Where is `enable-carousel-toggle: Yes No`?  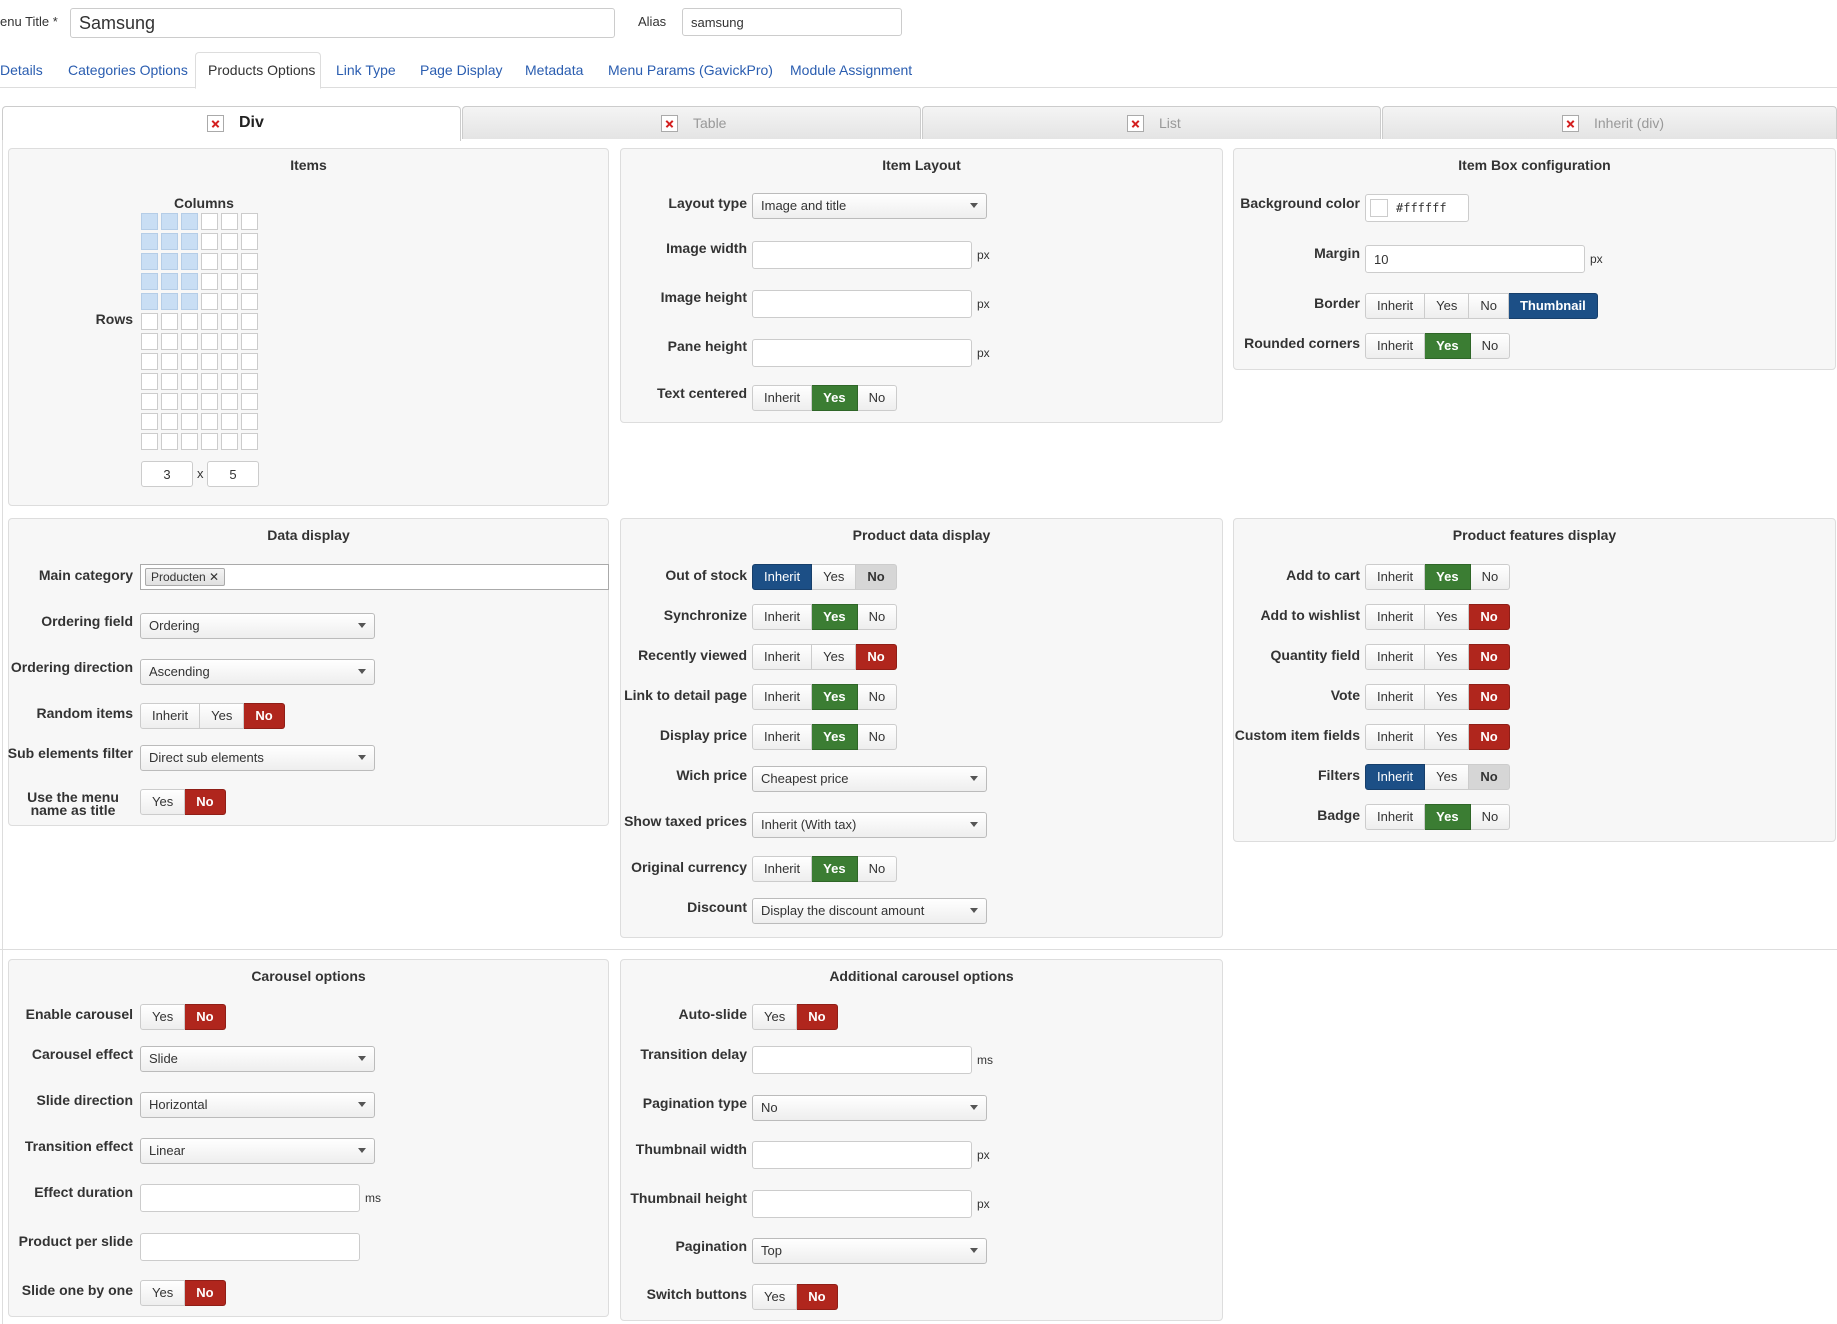 enable-carousel-toggle: Yes No is located at coordinates (183, 1017).